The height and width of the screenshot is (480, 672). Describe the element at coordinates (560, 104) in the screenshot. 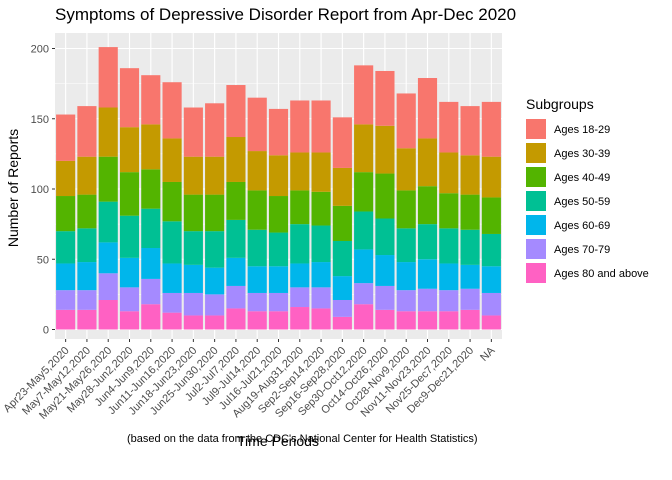

I see `legend-title: Subgroups` at that location.